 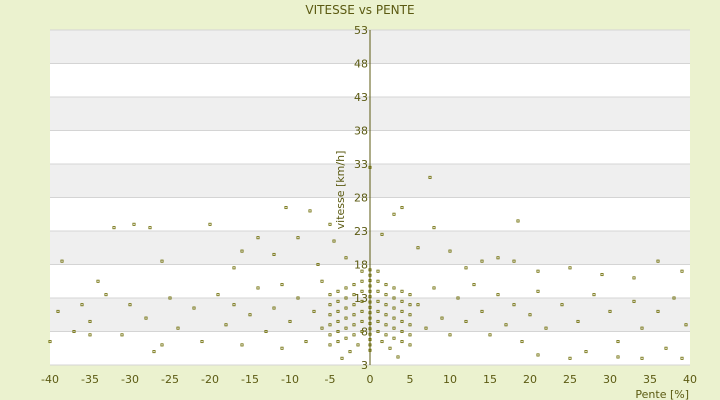 I want to click on x-tick-label: 40, so click(x=690, y=379).